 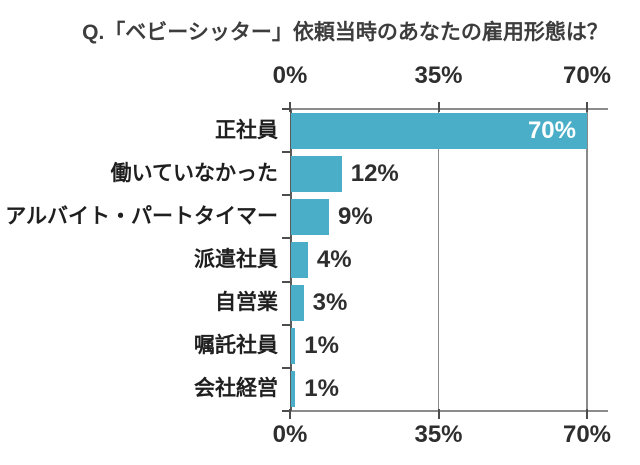 I want to click on chart-title: Q.「ベビーシッター」依頼当時のあなたの雇用形態は？, so click(x=345, y=32).